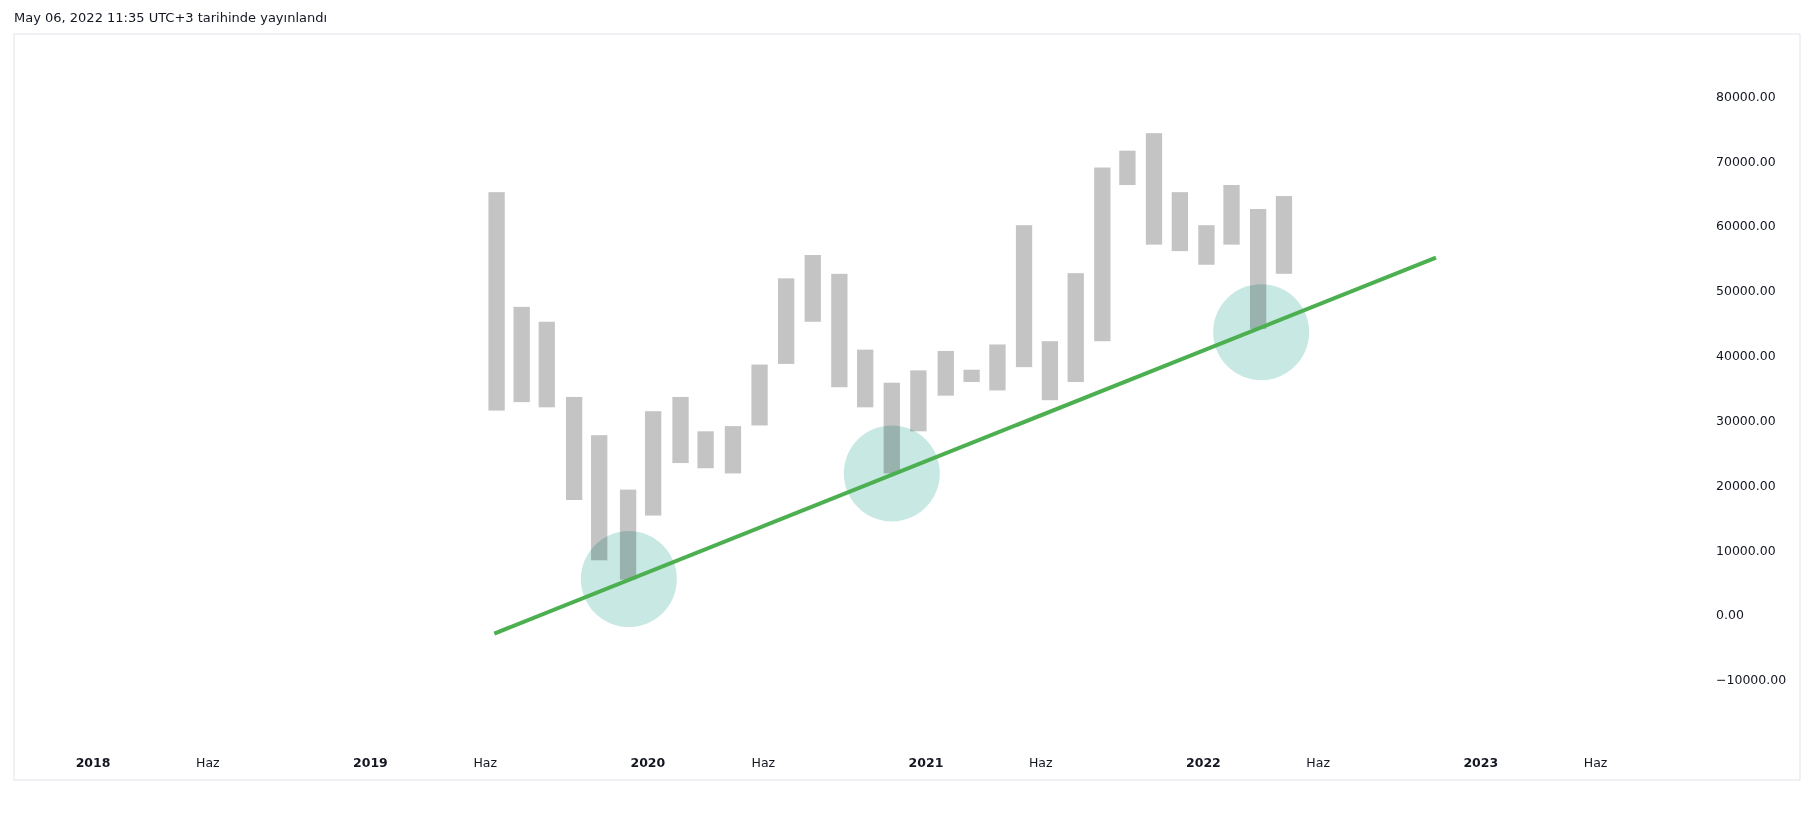 The height and width of the screenshot is (826, 1813). I want to click on y-tick-label: 20000.00, so click(1746, 485).